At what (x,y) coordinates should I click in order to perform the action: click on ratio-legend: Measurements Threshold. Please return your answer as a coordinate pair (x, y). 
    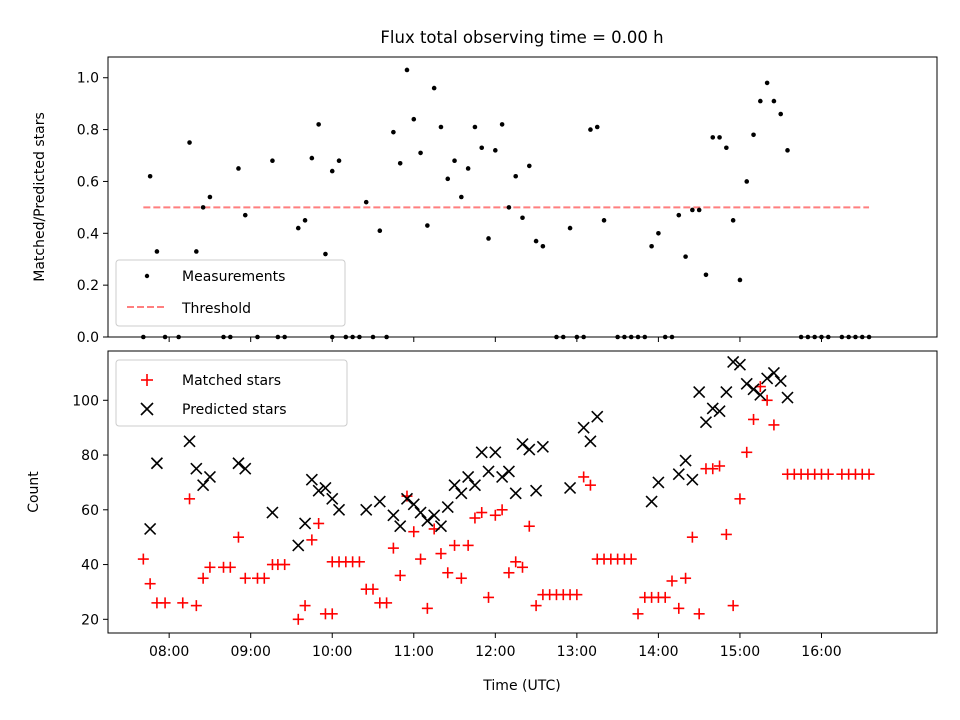
    Looking at the image, I should click on (230, 293).